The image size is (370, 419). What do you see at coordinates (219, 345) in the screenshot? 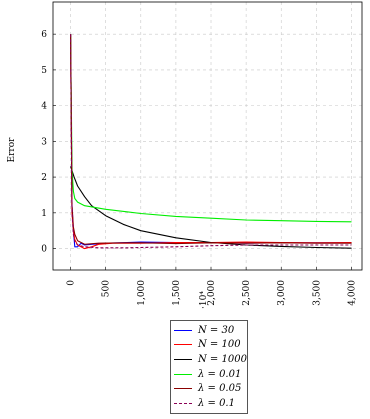
I see `legend-label: N = 100` at bounding box center [219, 345].